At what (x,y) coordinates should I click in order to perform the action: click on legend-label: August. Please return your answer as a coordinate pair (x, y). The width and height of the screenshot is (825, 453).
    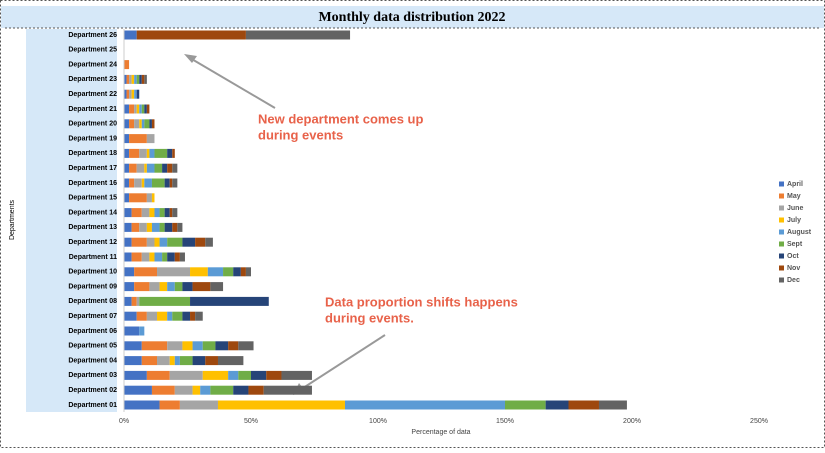
    Looking at the image, I should click on (799, 232).